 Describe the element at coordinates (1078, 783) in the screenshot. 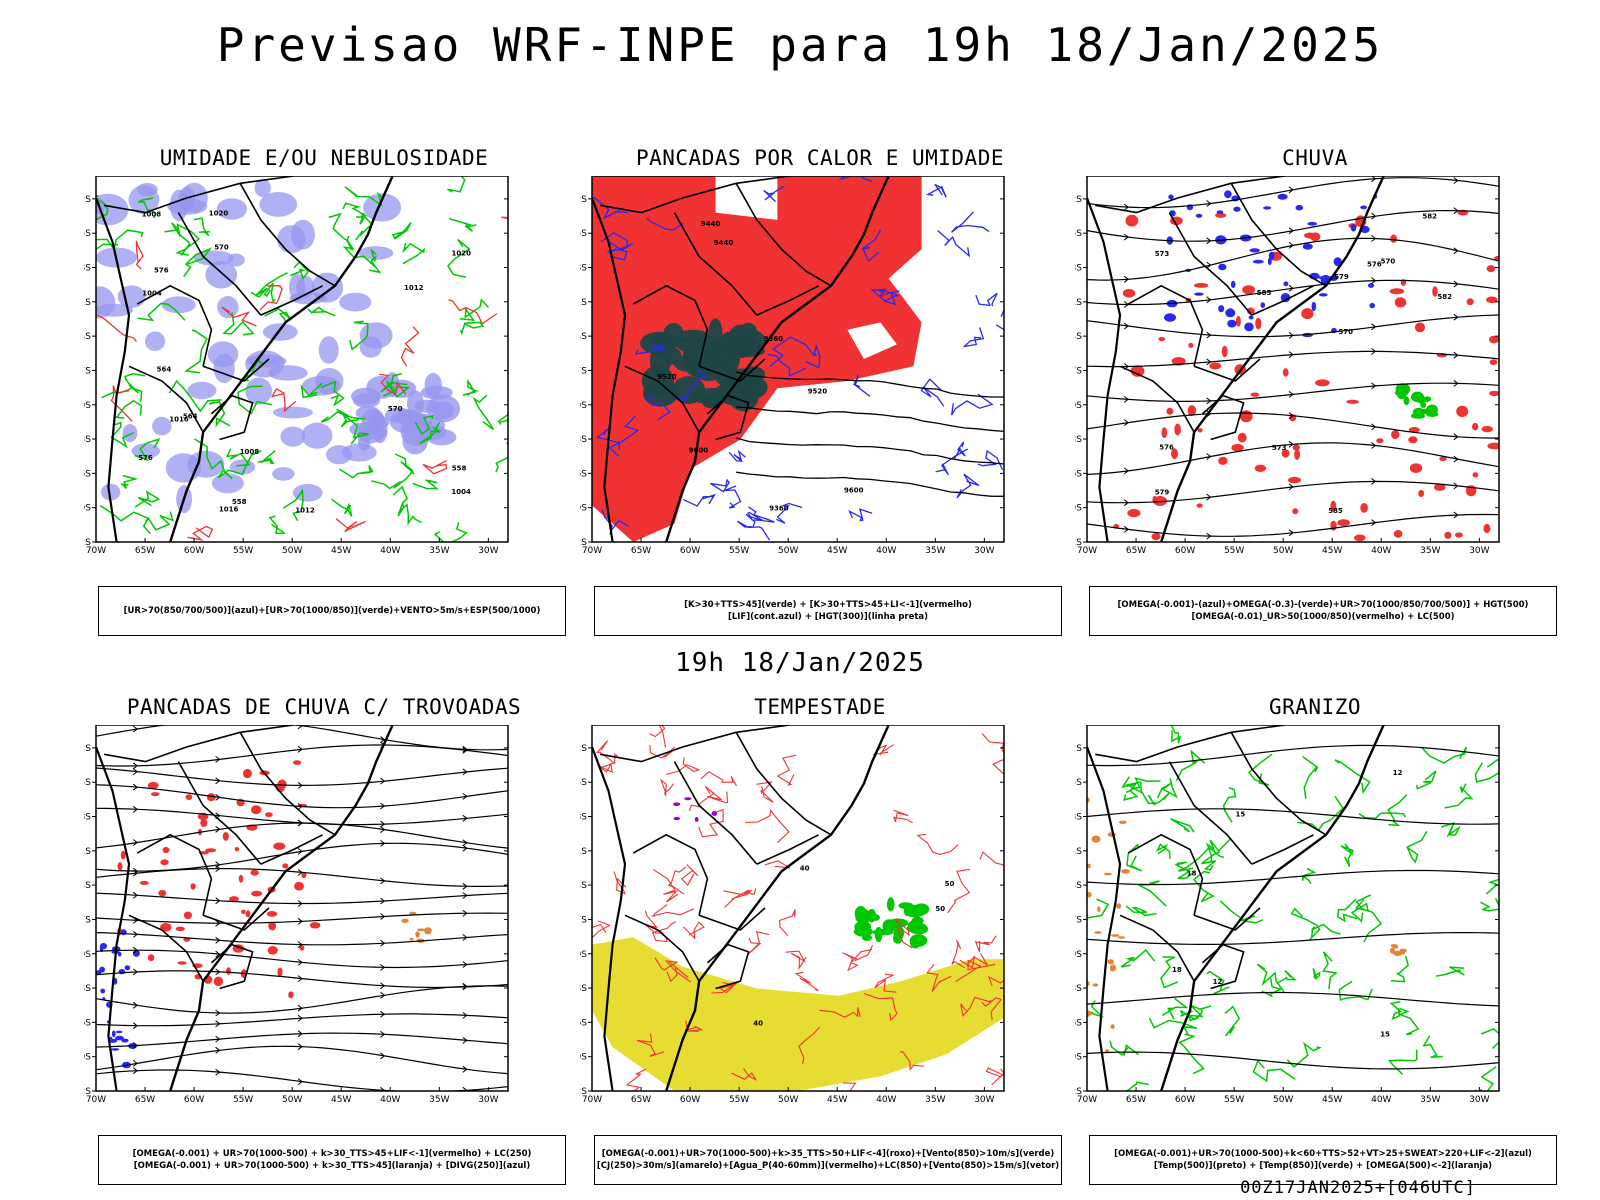

I see `lat-label: 15S` at that location.